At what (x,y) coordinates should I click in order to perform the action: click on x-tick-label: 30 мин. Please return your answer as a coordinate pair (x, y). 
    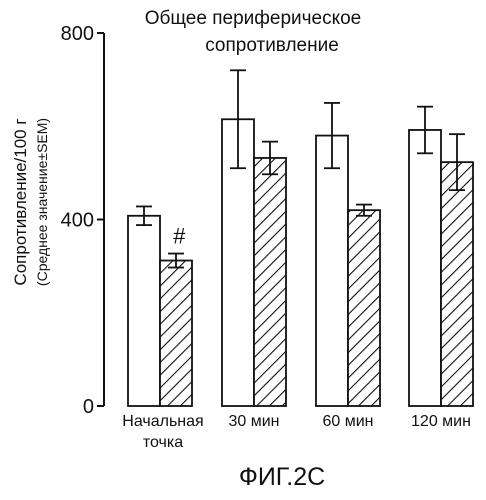
    Looking at the image, I should click on (253, 421).